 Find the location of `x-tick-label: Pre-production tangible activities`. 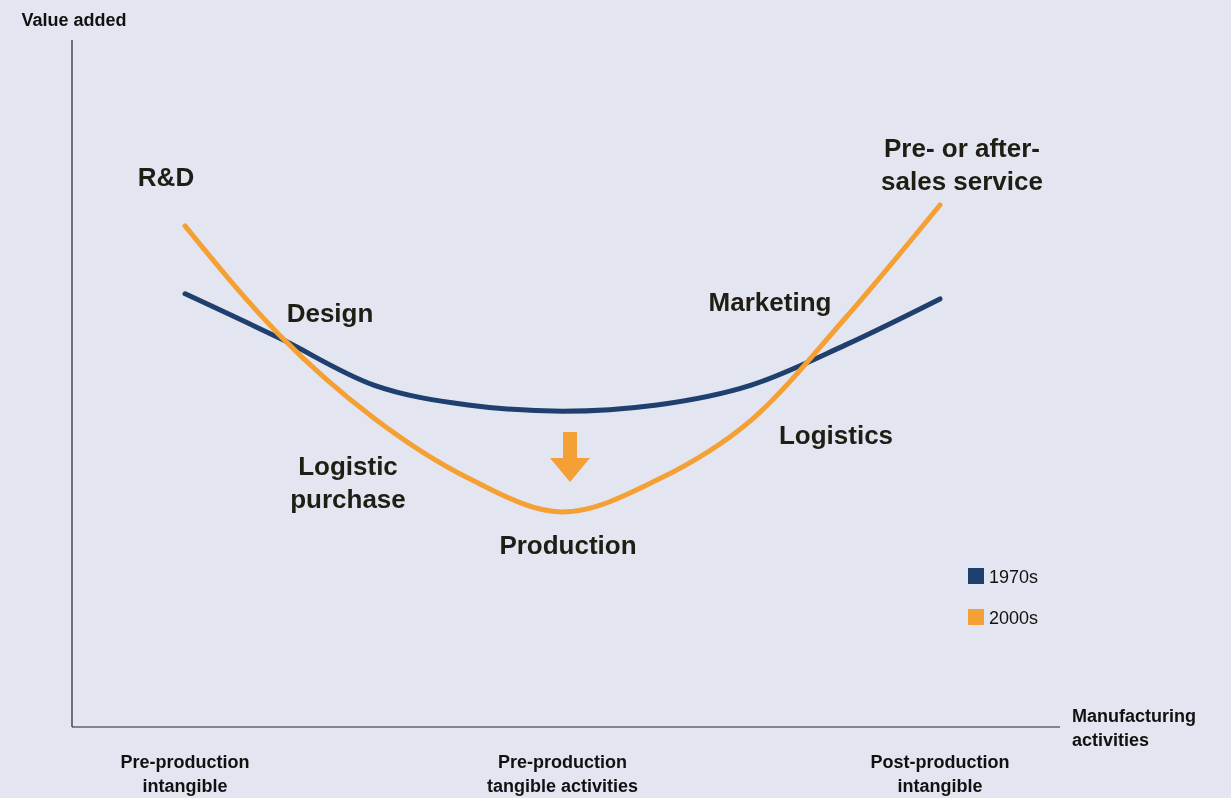

x-tick-label: Pre-production tangible activities is located at coordinates (562, 774).